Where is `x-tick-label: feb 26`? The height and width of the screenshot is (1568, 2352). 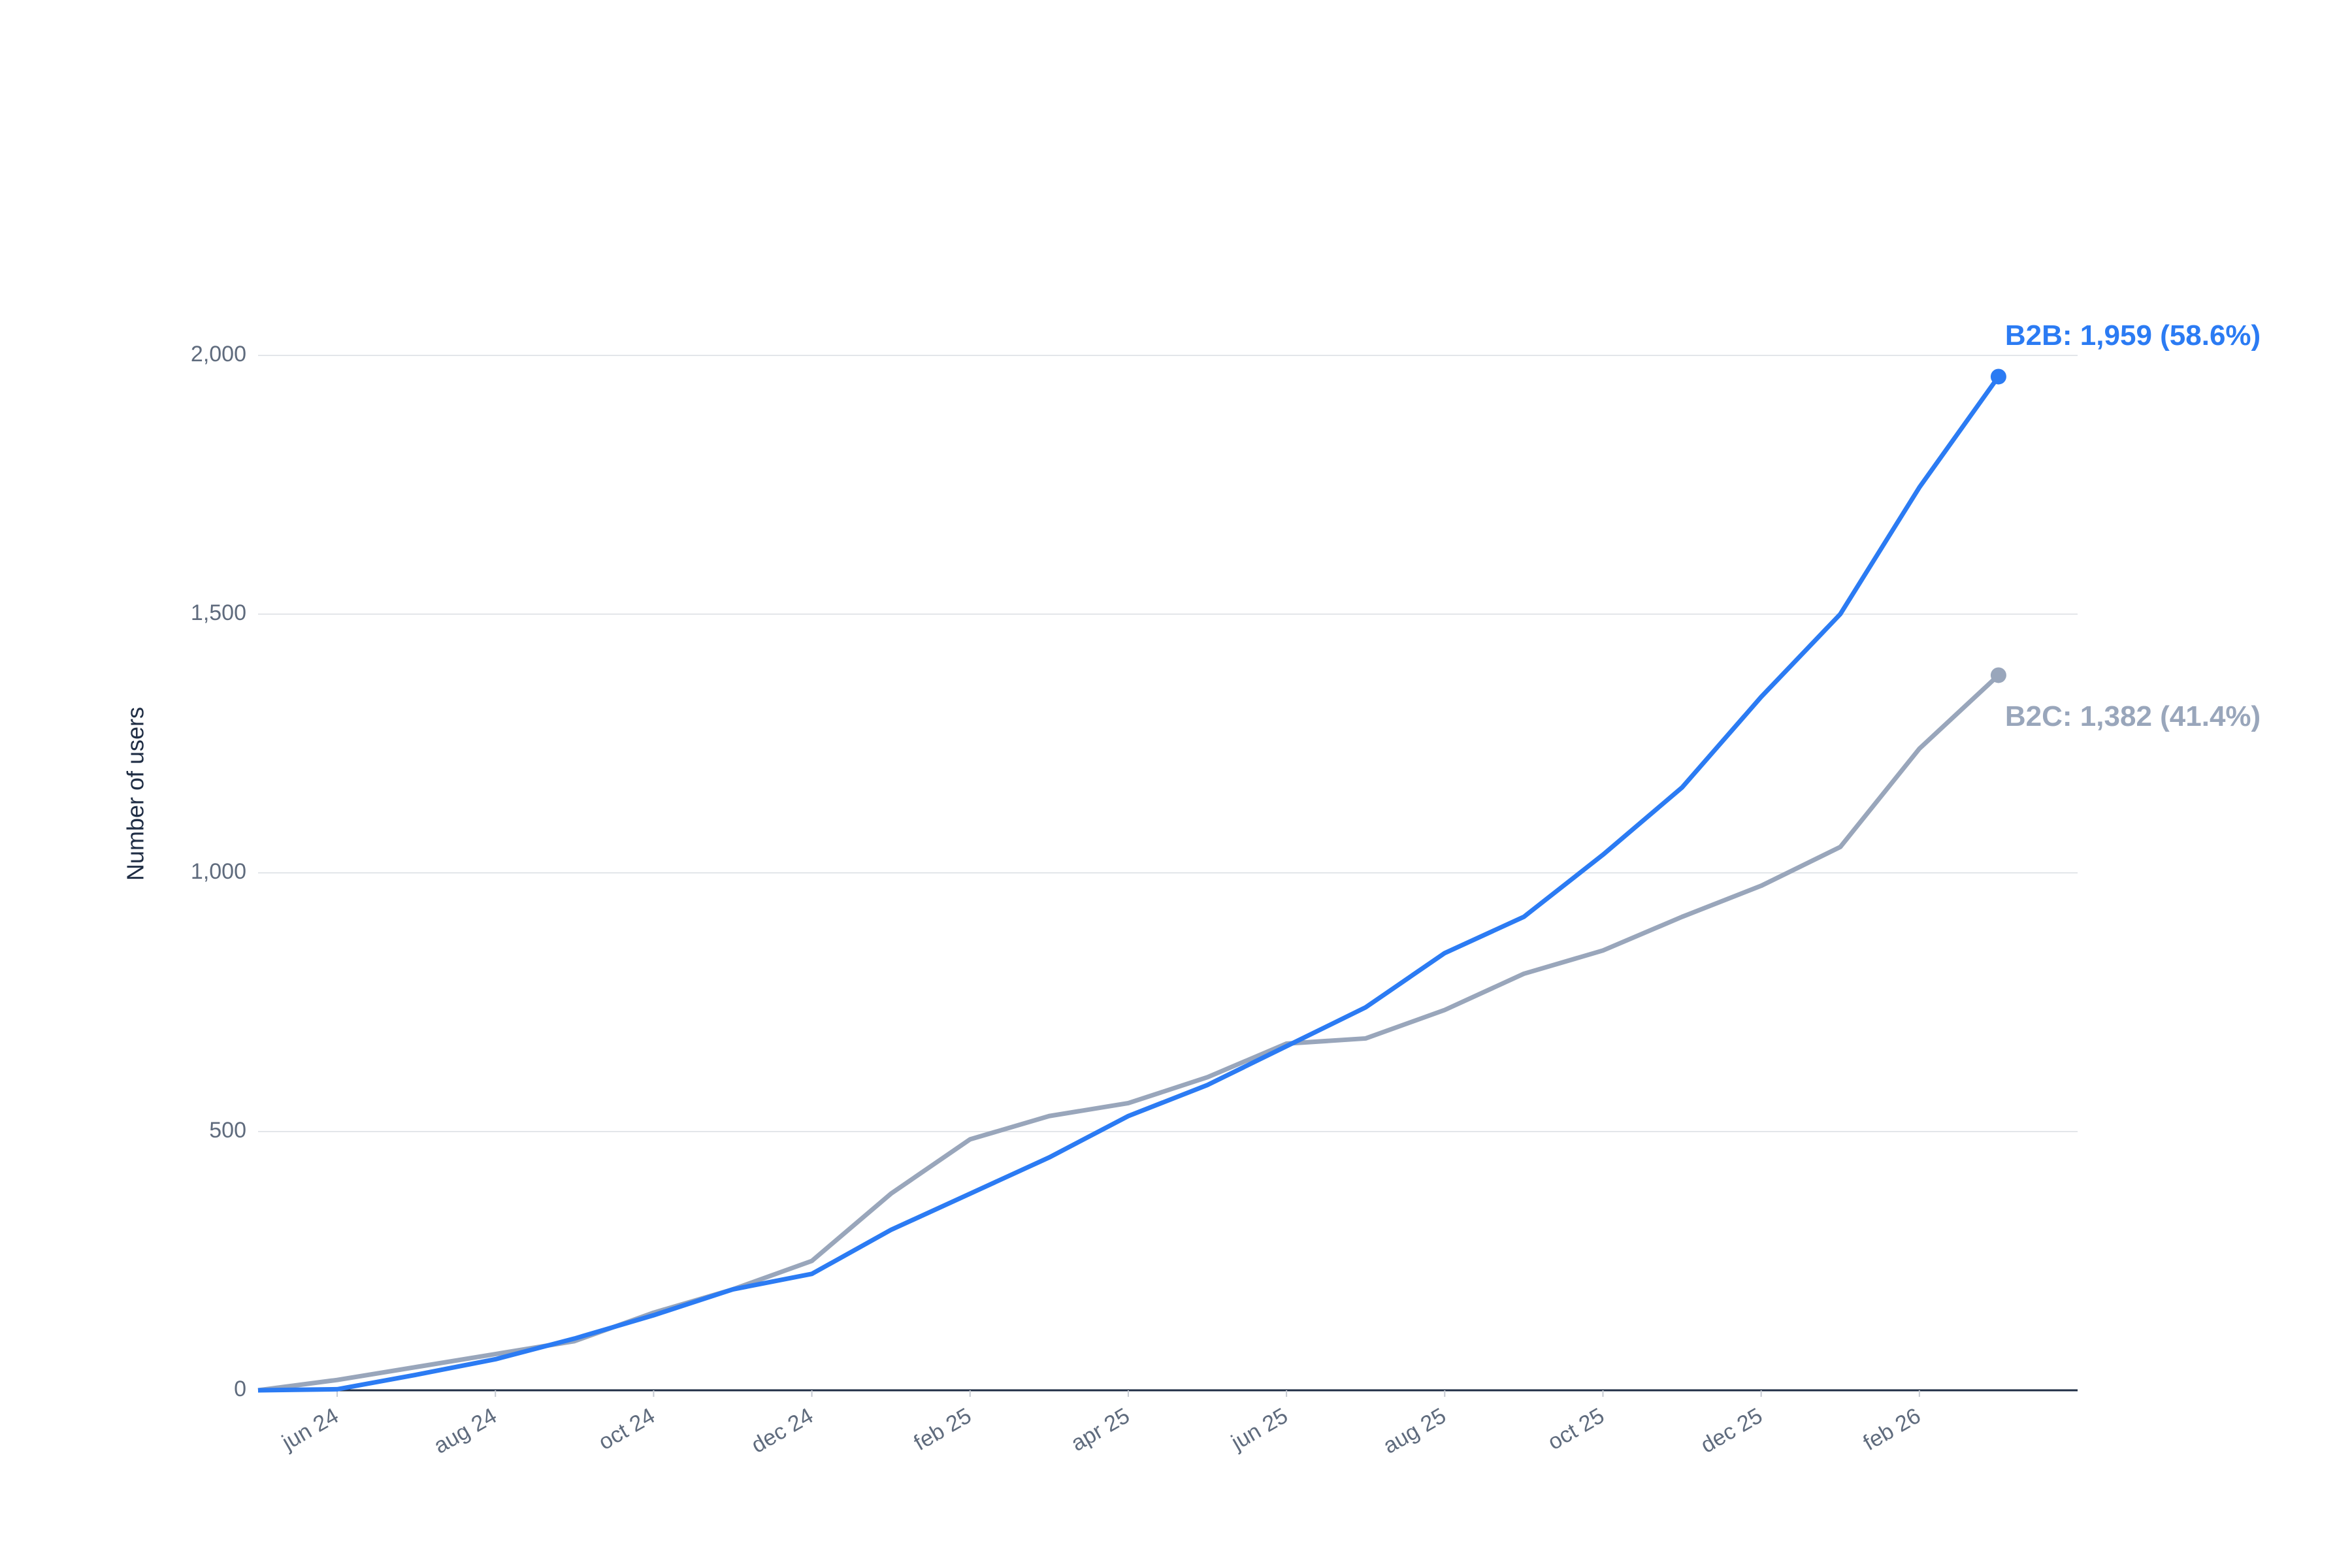 x-tick-label: feb 26 is located at coordinates (1892, 1429).